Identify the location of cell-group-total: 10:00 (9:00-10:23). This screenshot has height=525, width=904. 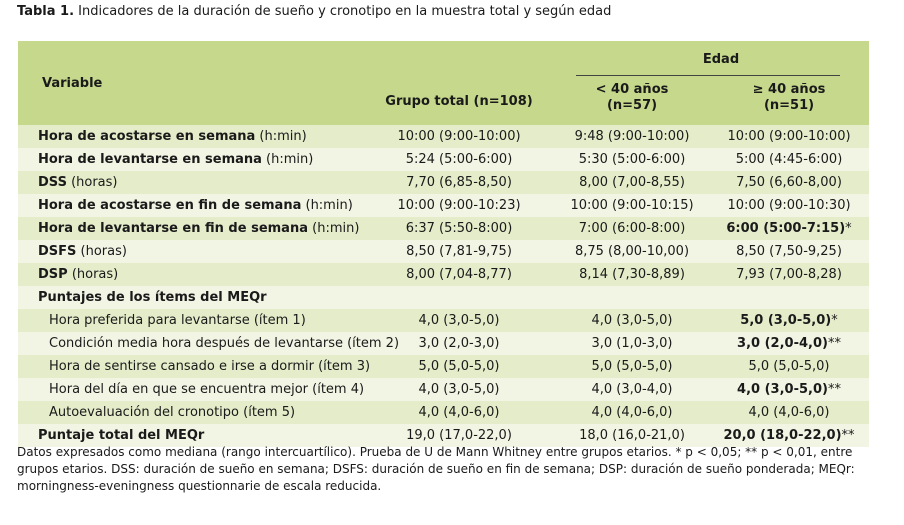
(459, 205).